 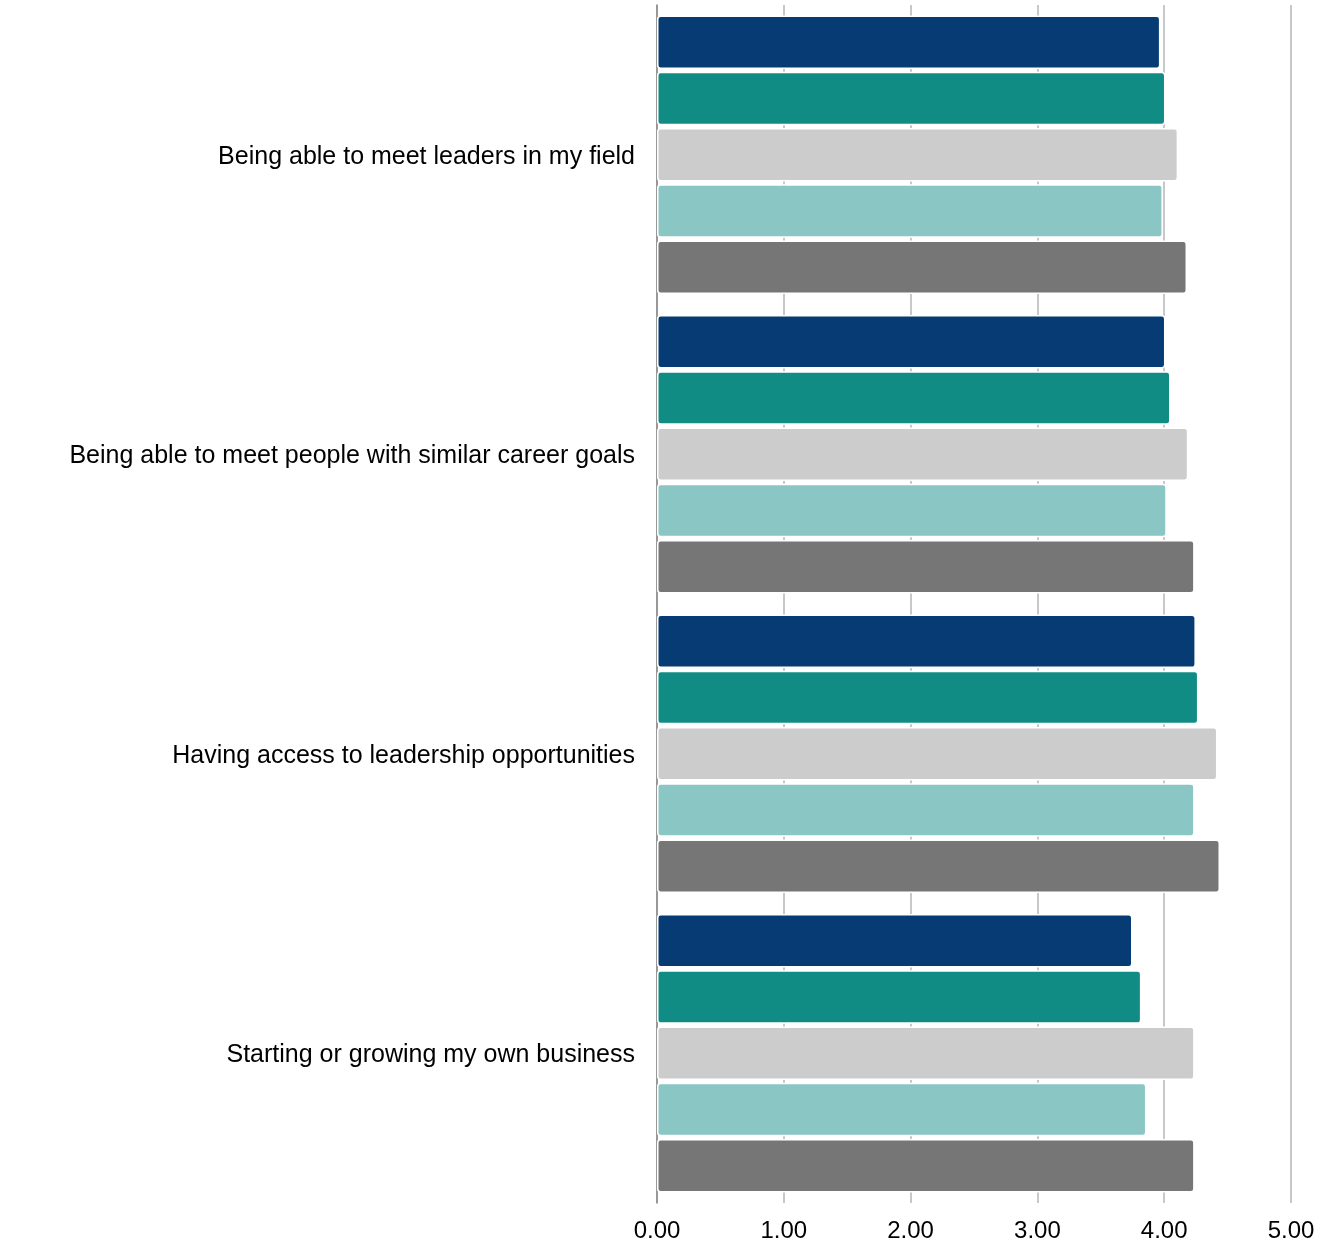 I want to click on x-tick-label: 1.00, so click(x=784, y=1229).